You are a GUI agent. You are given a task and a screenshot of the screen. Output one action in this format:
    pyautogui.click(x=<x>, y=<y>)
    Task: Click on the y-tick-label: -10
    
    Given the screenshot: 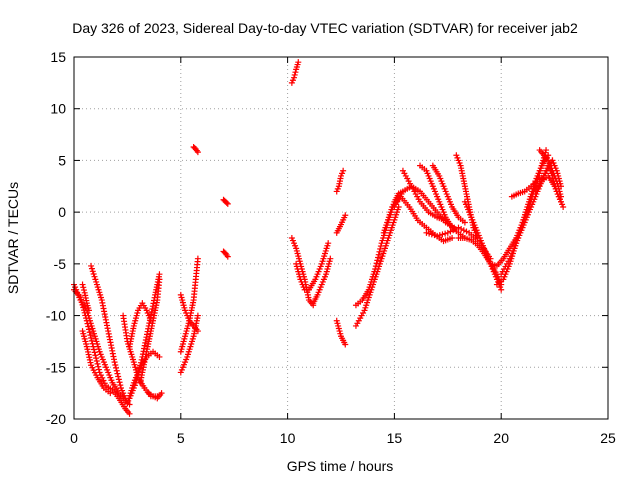 What is the action you would take?
    pyautogui.click(x=56, y=316)
    